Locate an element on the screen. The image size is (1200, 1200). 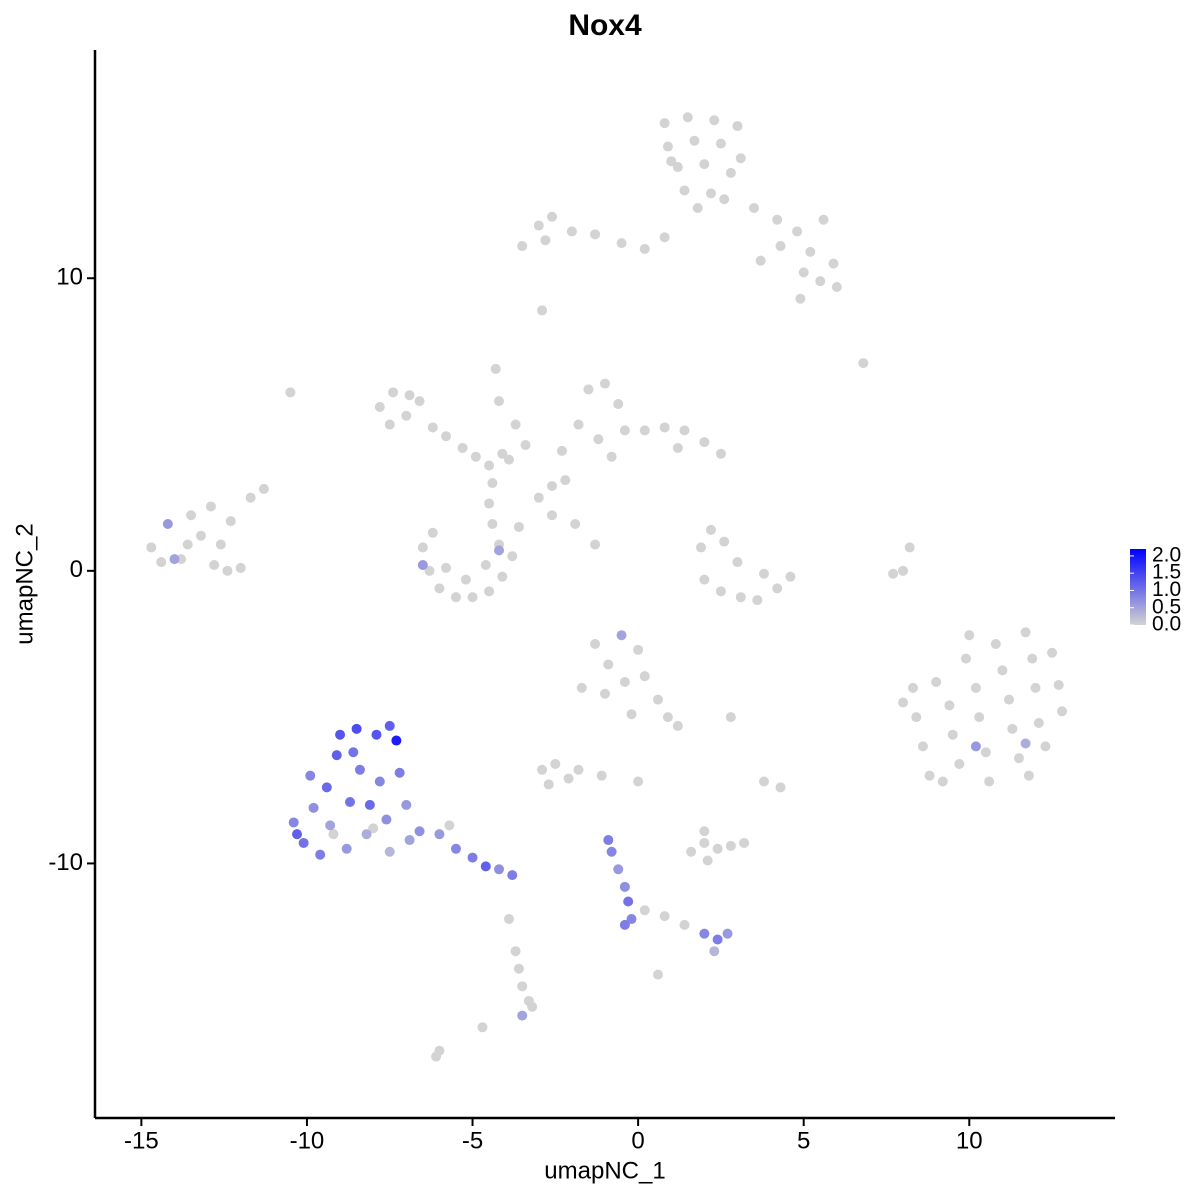
colorbar-label: 1.5 is located at coordinates (1166, 572).